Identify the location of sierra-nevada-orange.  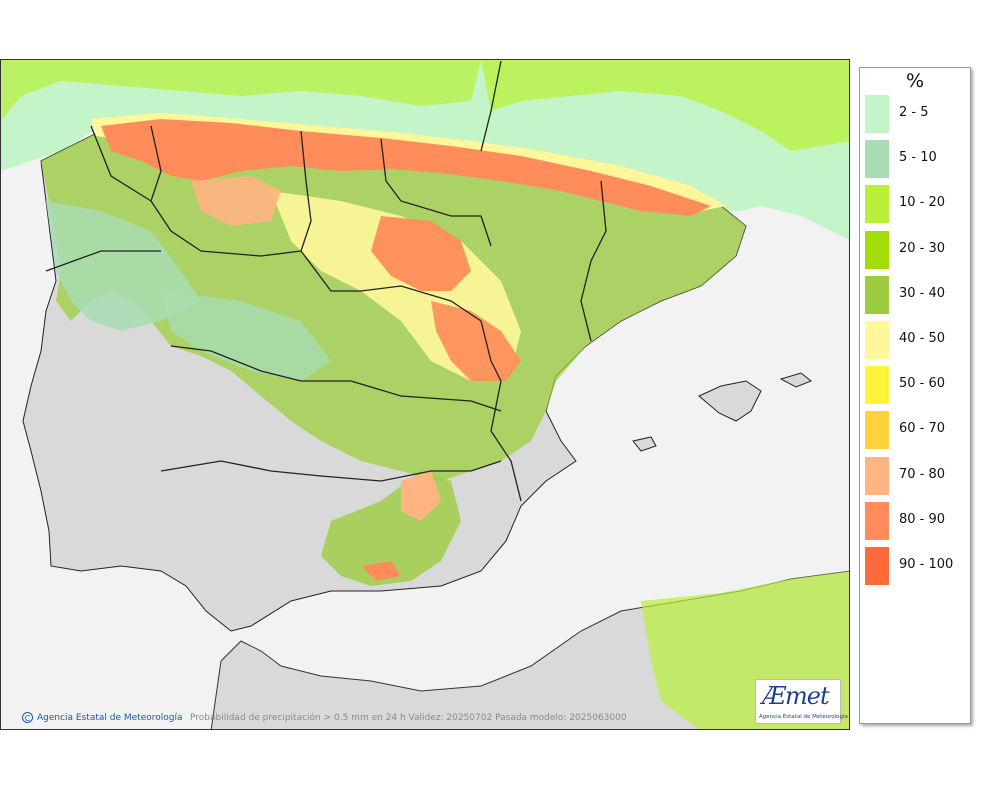
(381, 571).